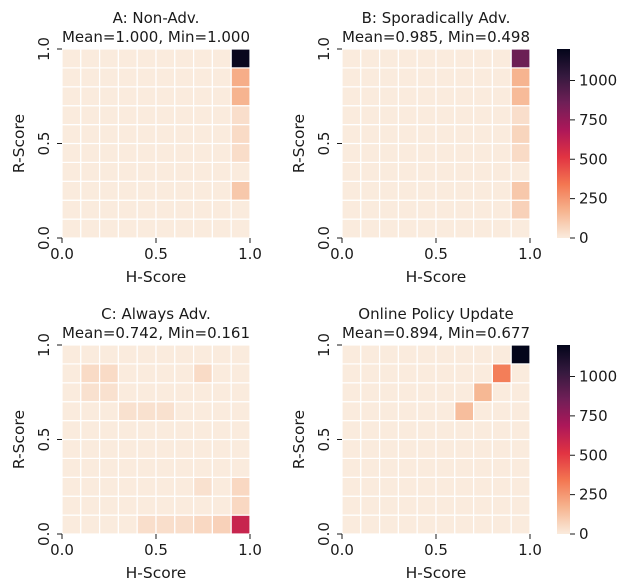  Describe the element at coordinates (250, 254) in the screenshot. I see `x-tick-label: 1.0` at that location.